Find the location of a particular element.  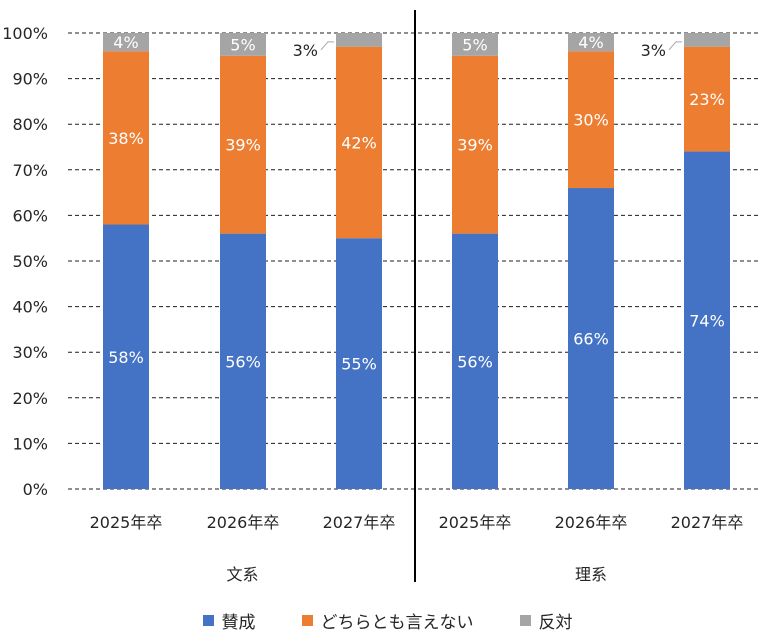

y-tick-label: 40% is located at coordinates (30, 307).